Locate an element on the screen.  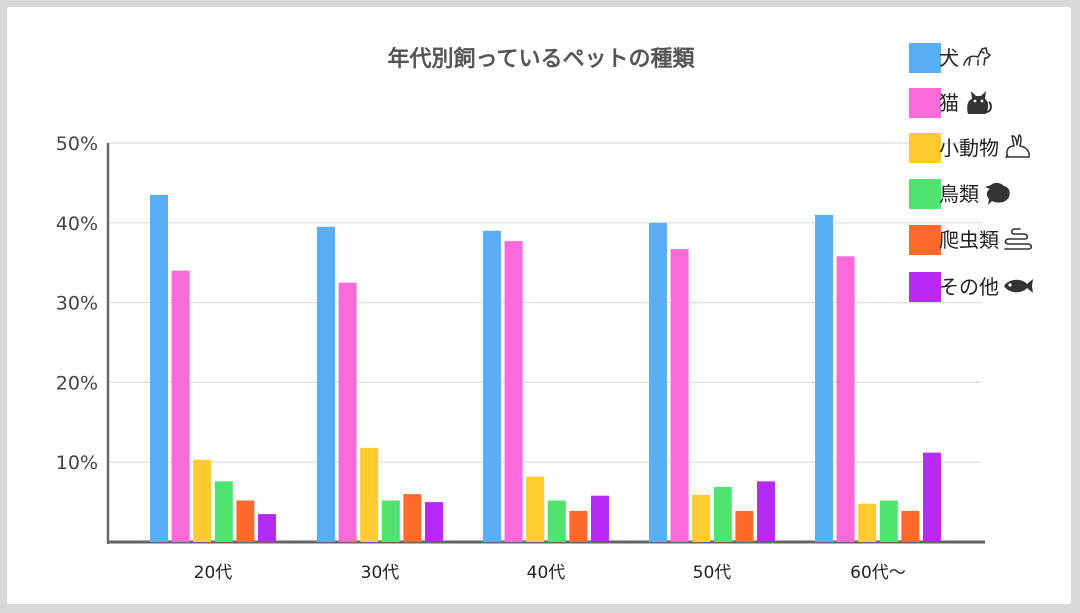
y-tick-label: 20% is located at coordinates (77, 383).